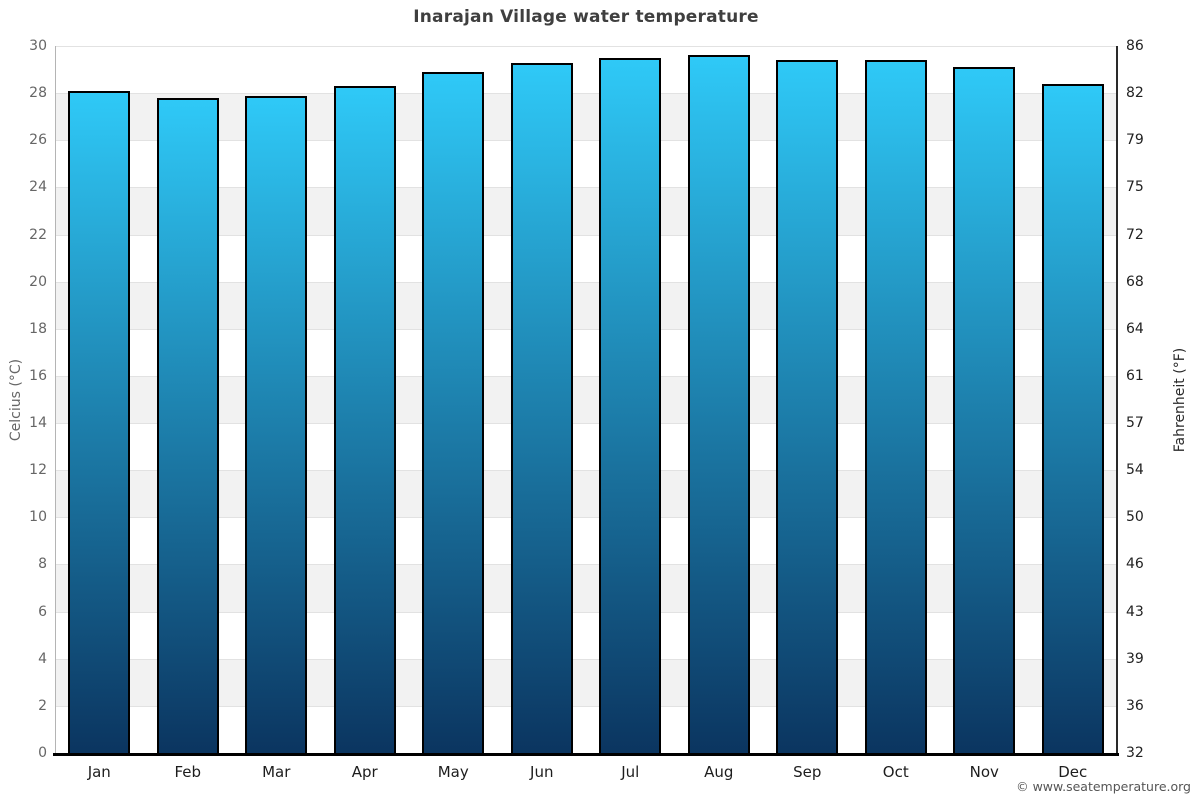 This screenshot has width=1200, height=800. Describe the element at coordinates (1117, 399) in the screenshot. I see `y-axis-line-fahrenheit` at that location.